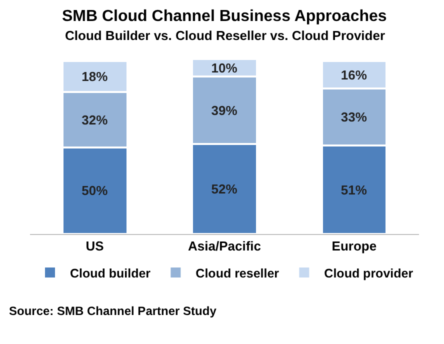 The width and height of the screenshot is (444, 344). What do you see at coordinates (354, 117) in the screenshot?
I see `data-label: 33%` at bounding box center [354, 117].